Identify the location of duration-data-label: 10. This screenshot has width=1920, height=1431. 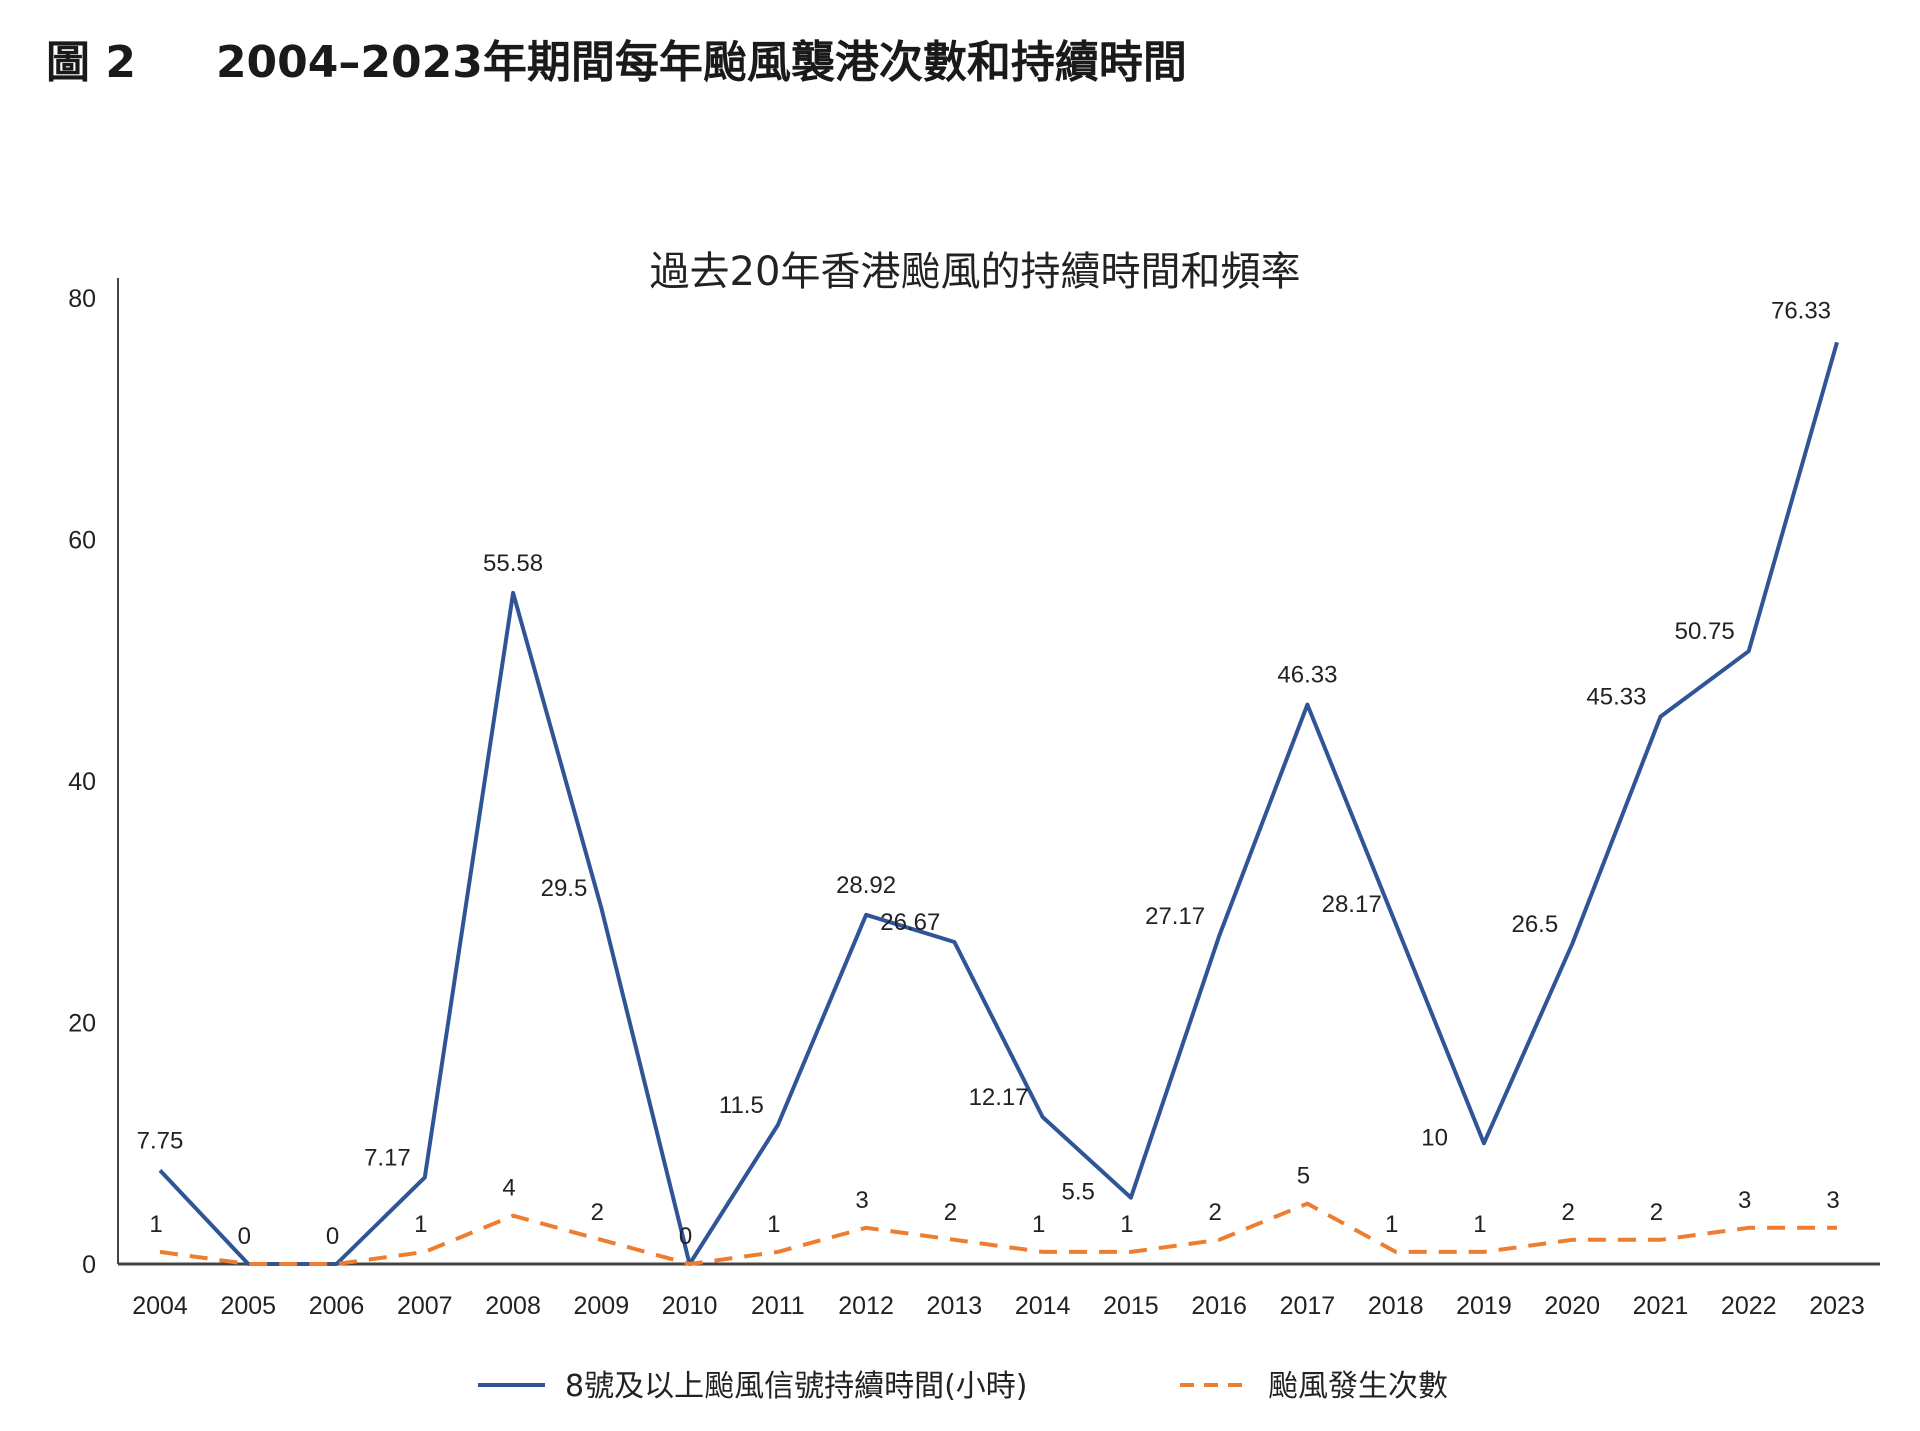
(1434, 1137).